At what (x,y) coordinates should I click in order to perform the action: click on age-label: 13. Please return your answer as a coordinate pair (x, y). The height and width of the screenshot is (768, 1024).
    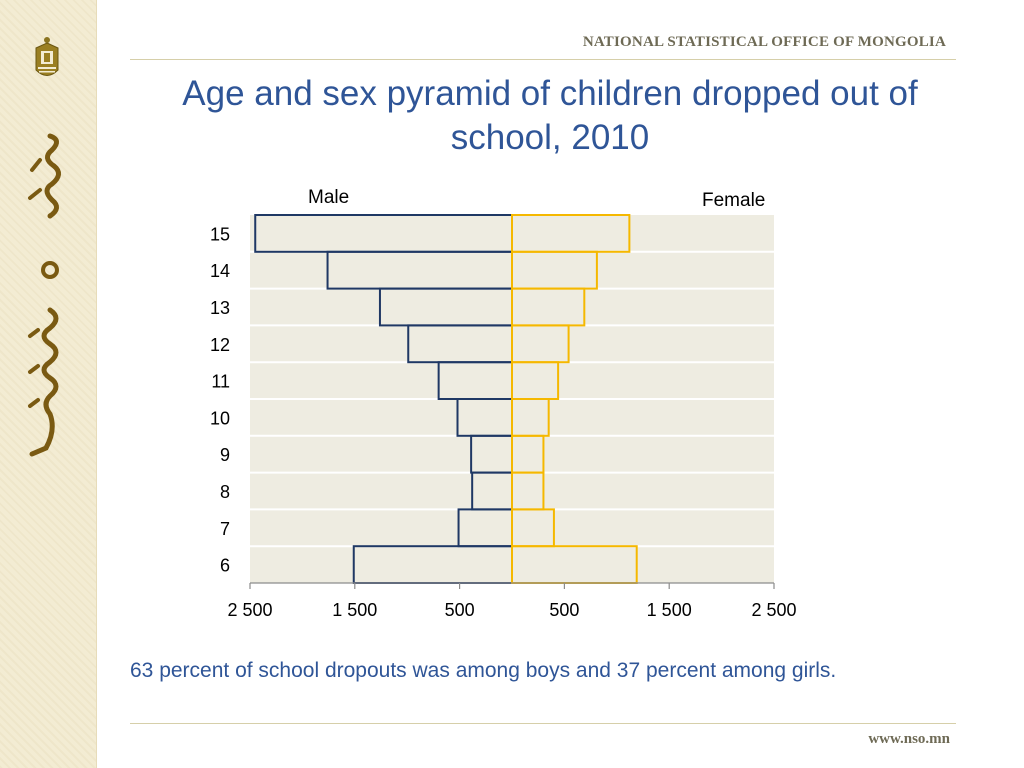
    Looking at the image, I should click on (220, 308).